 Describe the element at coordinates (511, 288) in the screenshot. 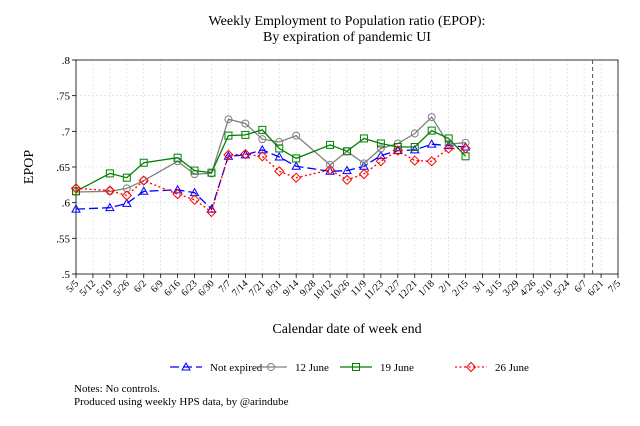

I see `x-tick-label: 3/29` at that location.